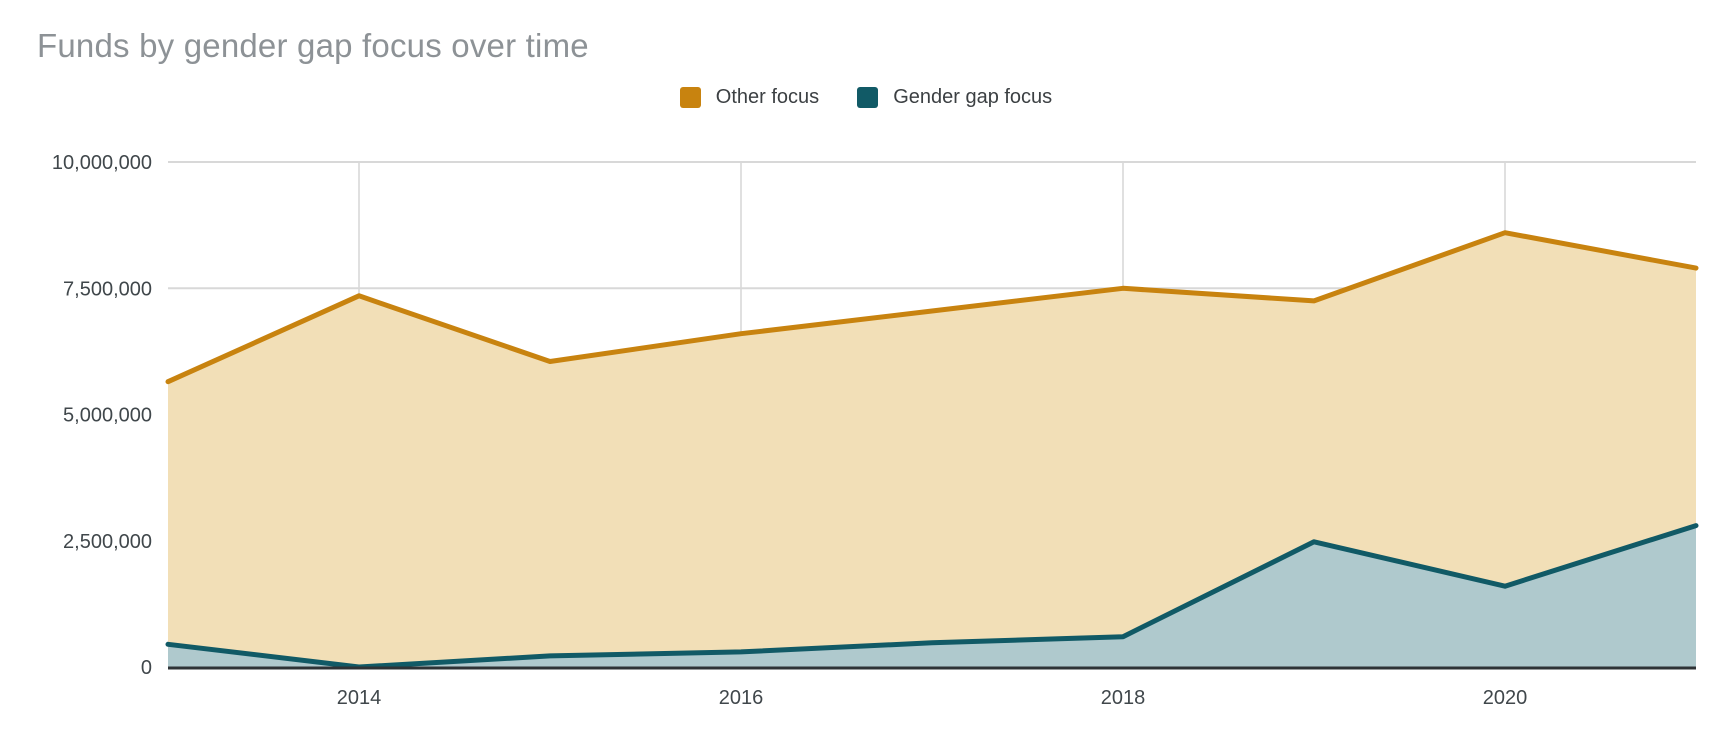  What do you see at coordinates (973, 97) in the screenshot?
I see `legend-label-gender-gap-focus: Gender gap focus` at bounding box center [973, 97].